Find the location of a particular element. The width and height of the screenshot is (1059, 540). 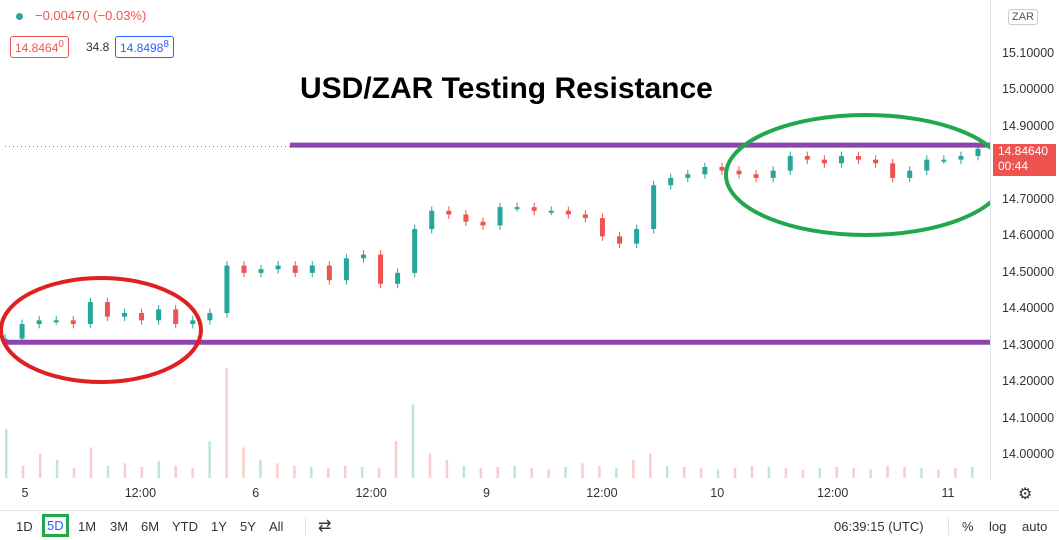

gear-icon: ⚙ is located at coordinates (1025, 494).